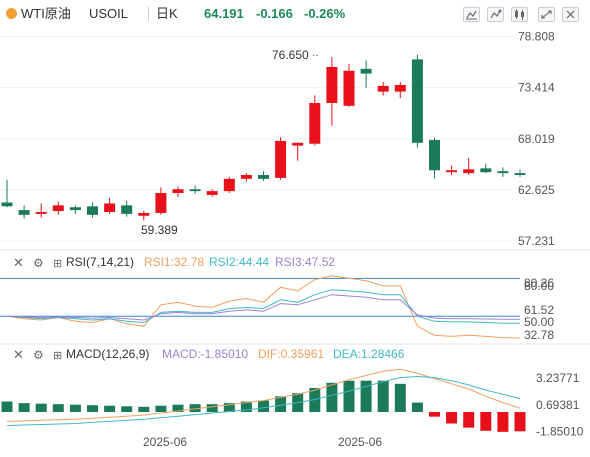  What do you see at coordinates (536, 88) in the screenshot?
I see `price-tick-label: 73.414` at bounding box center [536, 88].